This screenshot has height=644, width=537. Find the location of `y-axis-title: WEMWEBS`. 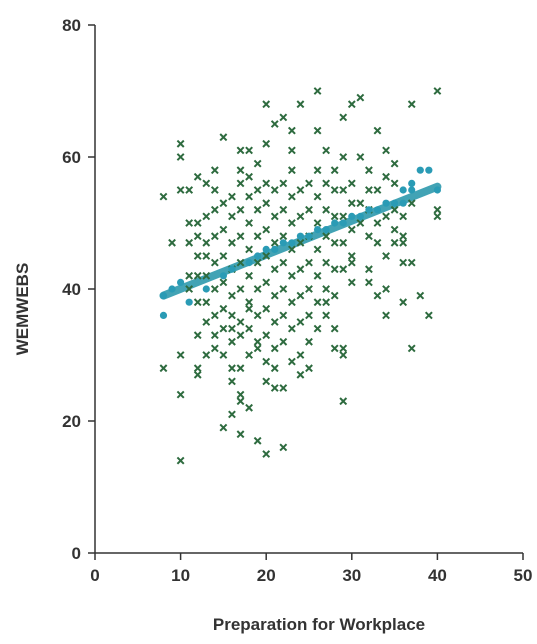

y-axis-title: WEMWEBS is located at coordinates (22, 309).